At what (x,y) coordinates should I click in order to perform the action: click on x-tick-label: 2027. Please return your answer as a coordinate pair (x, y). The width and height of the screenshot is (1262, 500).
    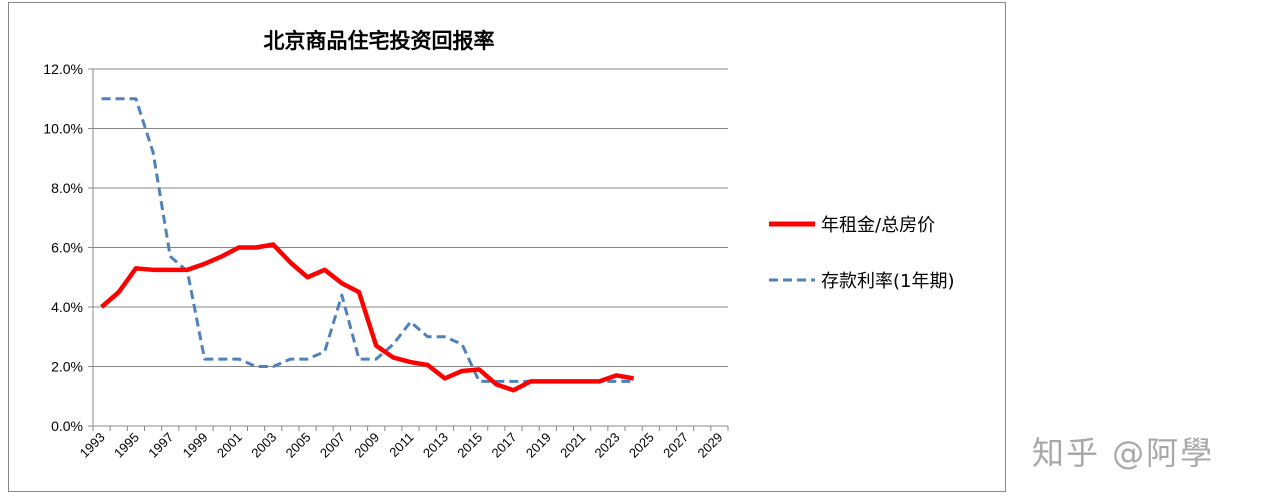
    Looking at the image, I should click on (675, 445).